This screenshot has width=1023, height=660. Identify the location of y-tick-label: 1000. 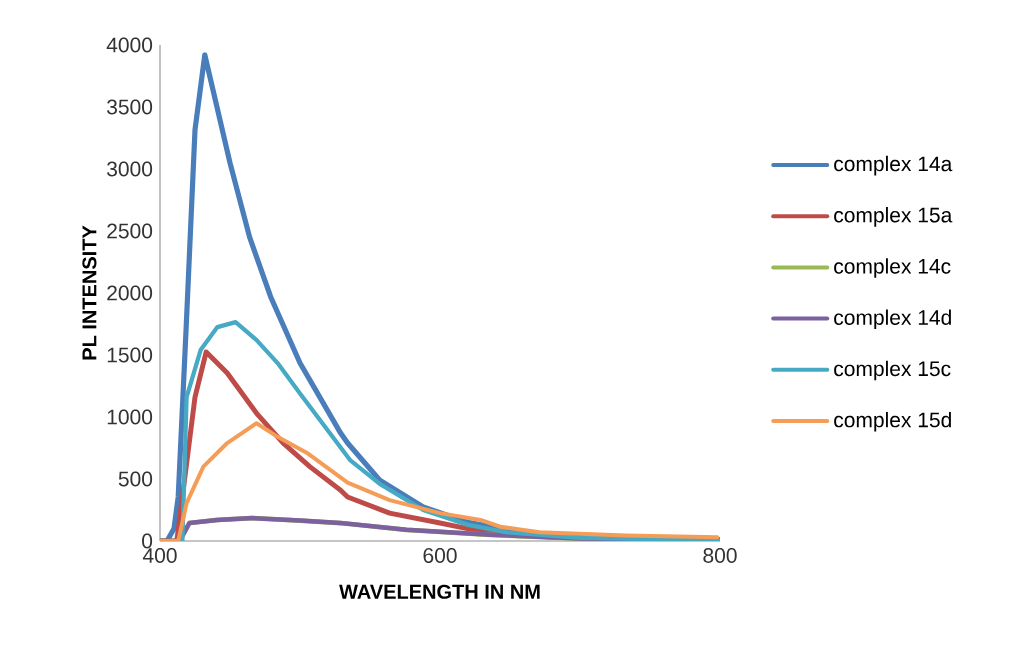
(130, 417).